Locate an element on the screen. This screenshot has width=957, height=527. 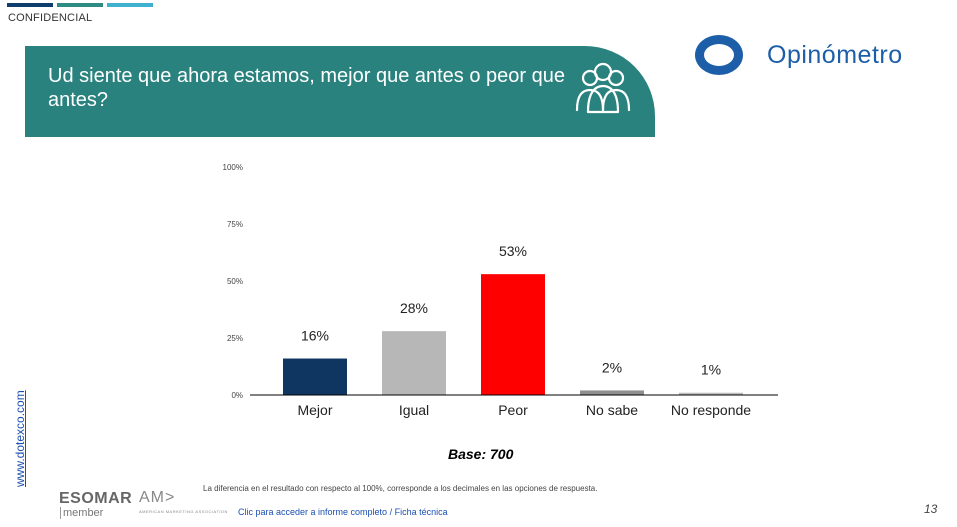
y-tick-label: 0% is located at coordinates (237, 395).